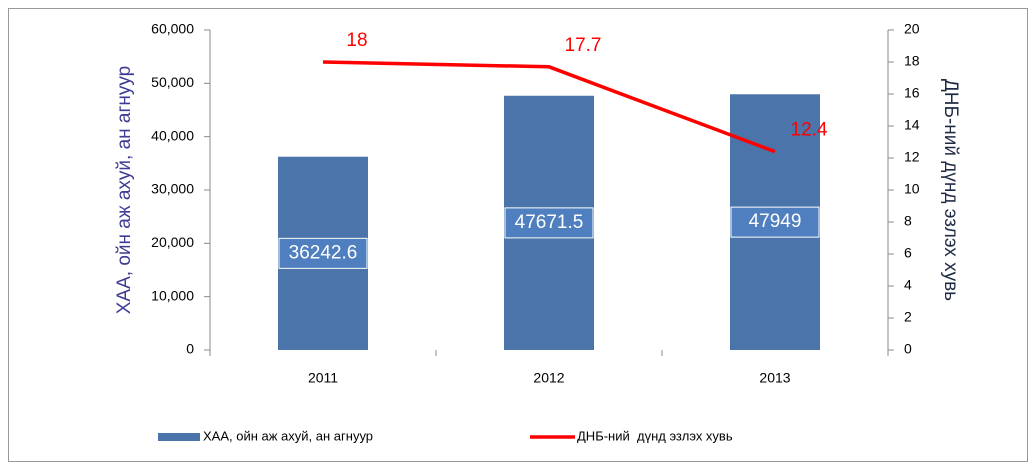  Describe the element at coordinates (190, 349) in the screenshot. I see `y-tick-label: 0` at that location.